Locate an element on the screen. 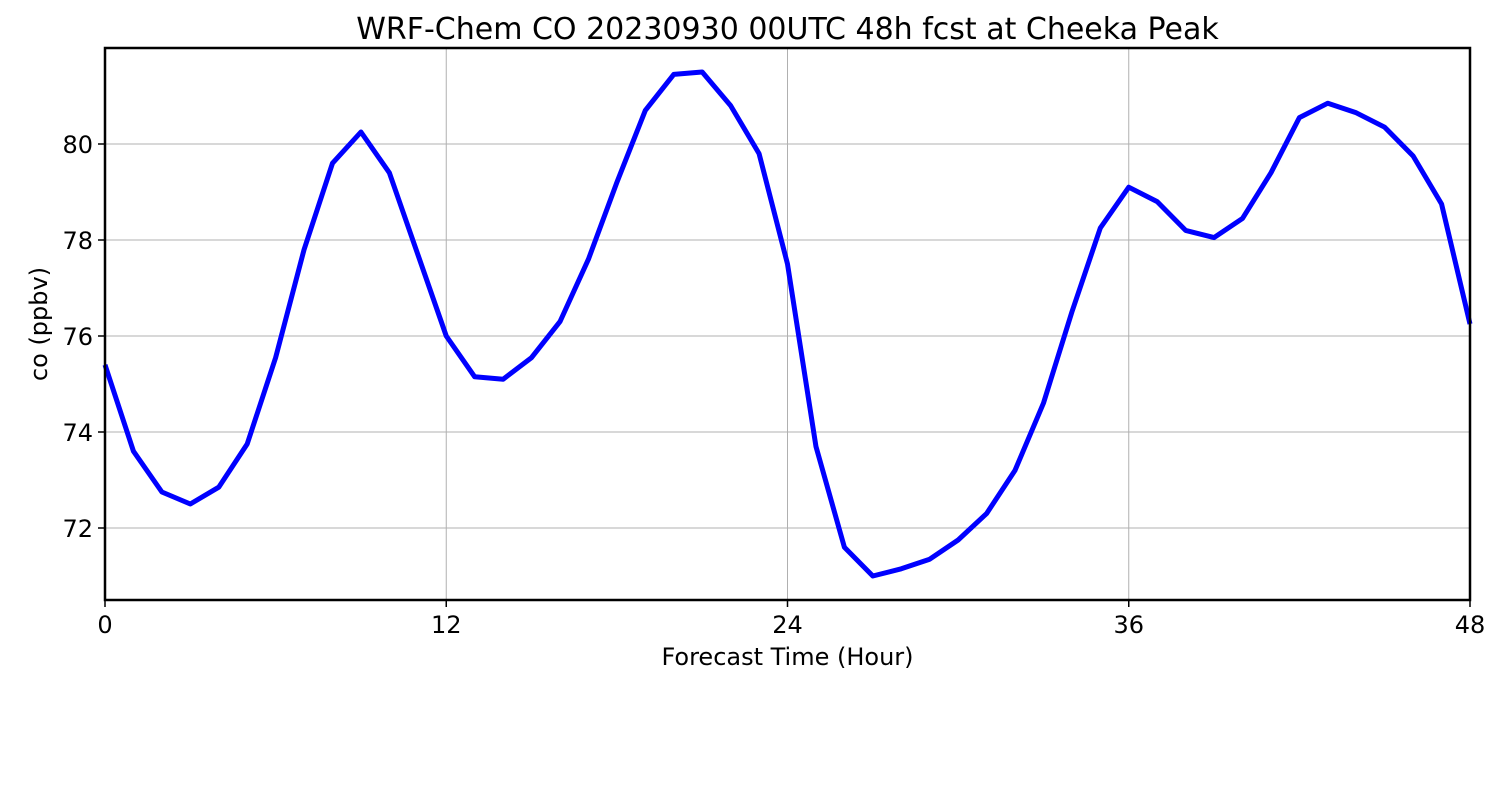 This screenshot has width=1500, height=800. x-tick-label-48: 48 is located at coordinates (1470, 625).